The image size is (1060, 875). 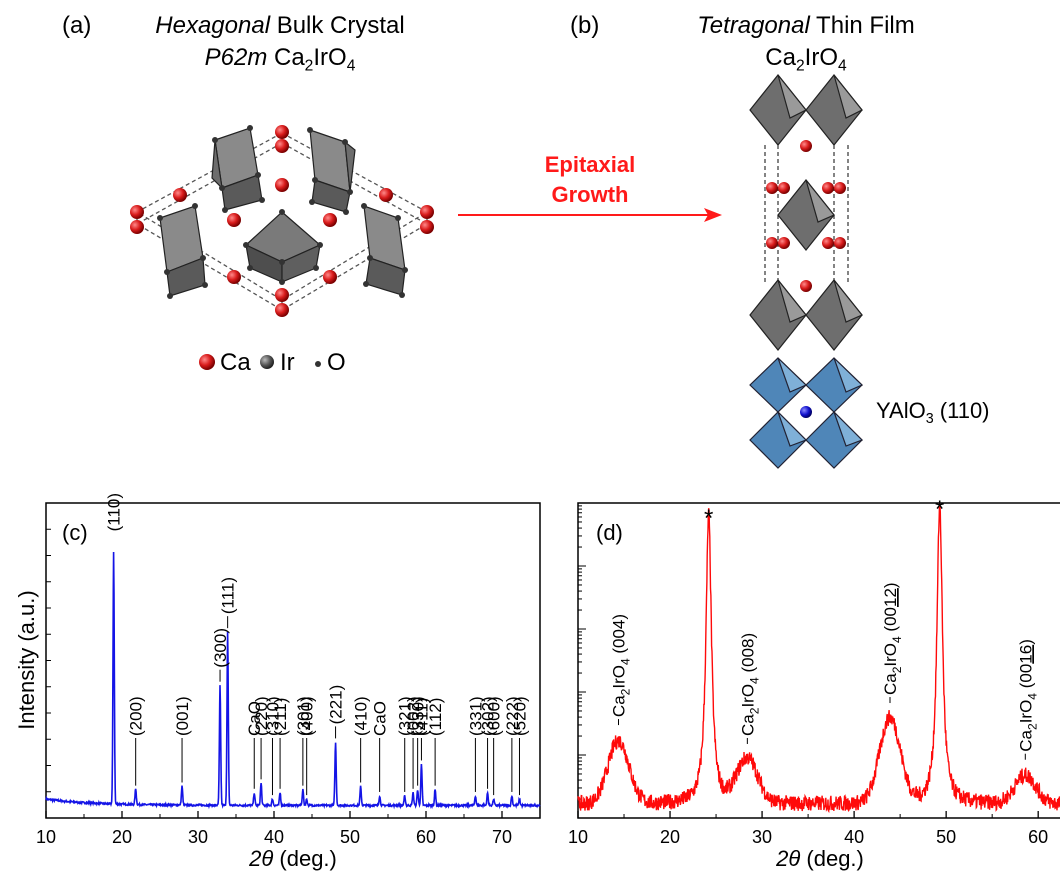 I want to click on peak-label-c: (110), so click(x=114, y=512).